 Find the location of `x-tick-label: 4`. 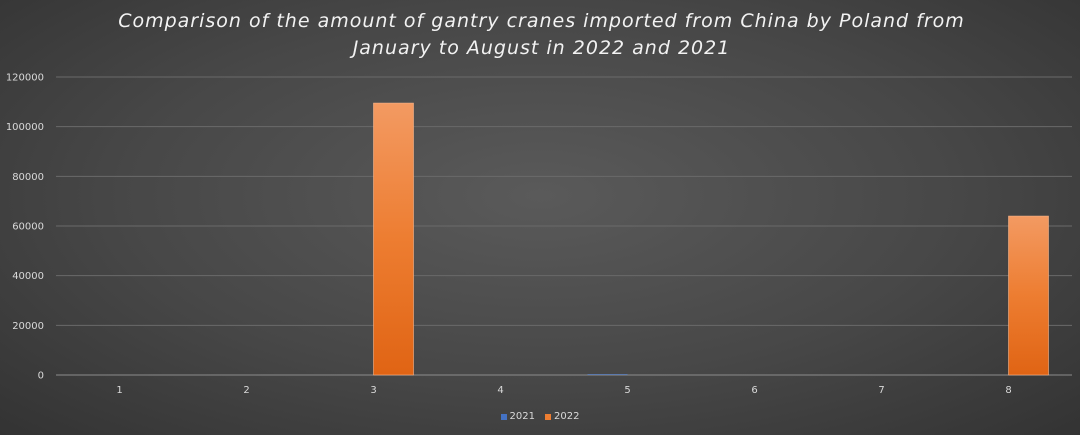

x-tick-label: 4 is located at coordinates (500, 390).